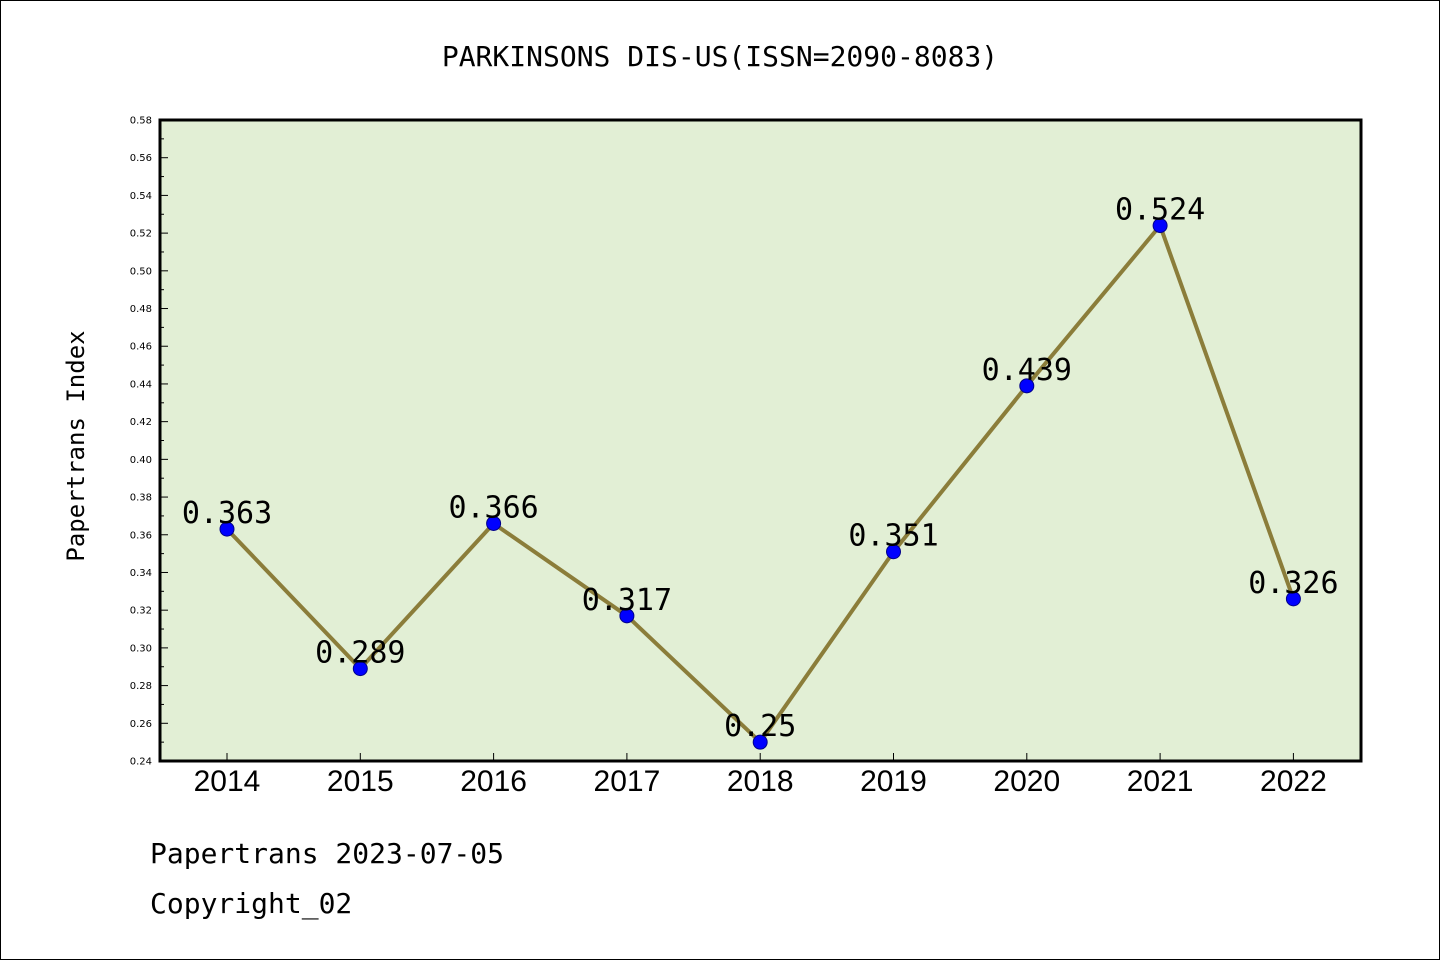  Describe the element at coordinates (141, 460) in the screenshot. I see `y-tick-label: 0.40` at that location.